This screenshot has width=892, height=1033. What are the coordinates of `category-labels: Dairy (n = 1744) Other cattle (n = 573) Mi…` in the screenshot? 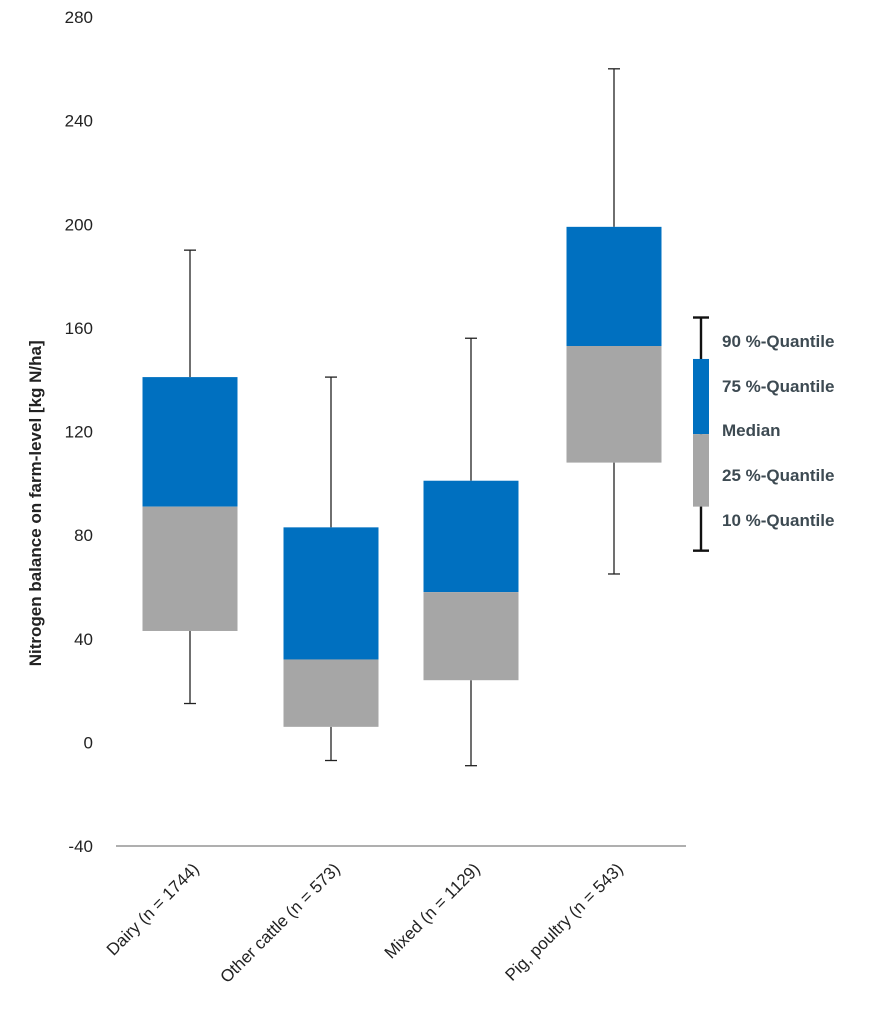 It's located at (365, 922).